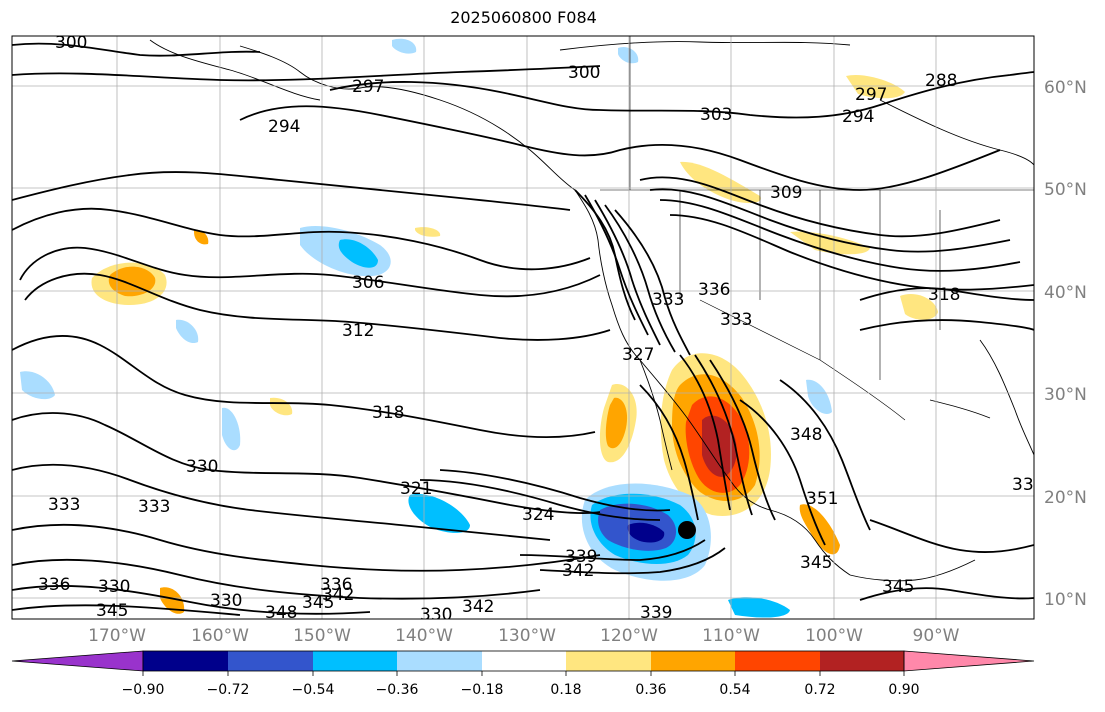 Image resolution: width=1105 pixels, height=712 pixels. I want to click on colorbar-tick-label: −0.54, so click(313, 690).